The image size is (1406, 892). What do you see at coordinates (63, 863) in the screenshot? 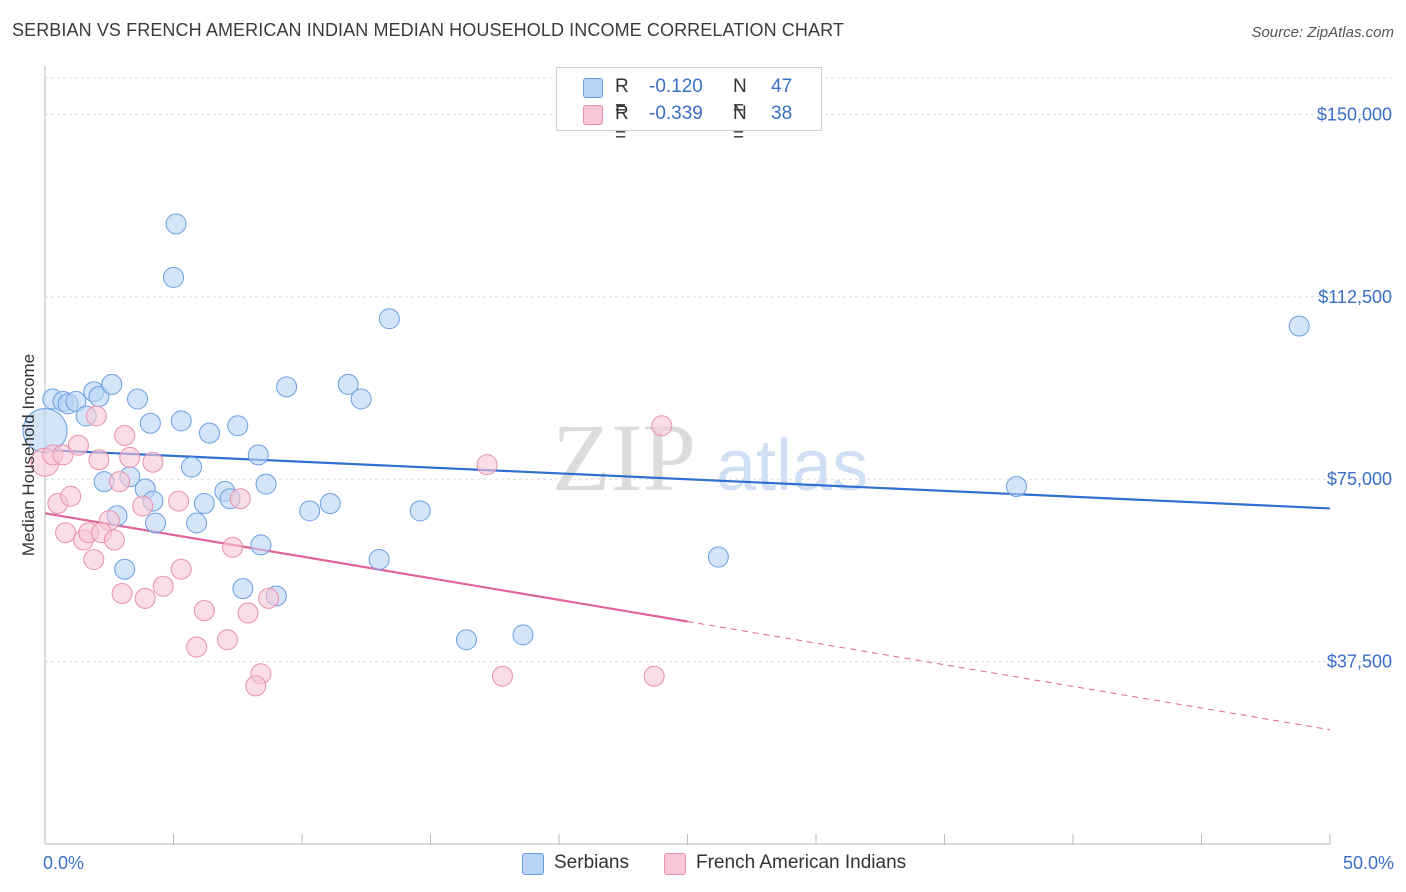
I see `x-tick-label: 0.0%` at bounding box center [63, 863].